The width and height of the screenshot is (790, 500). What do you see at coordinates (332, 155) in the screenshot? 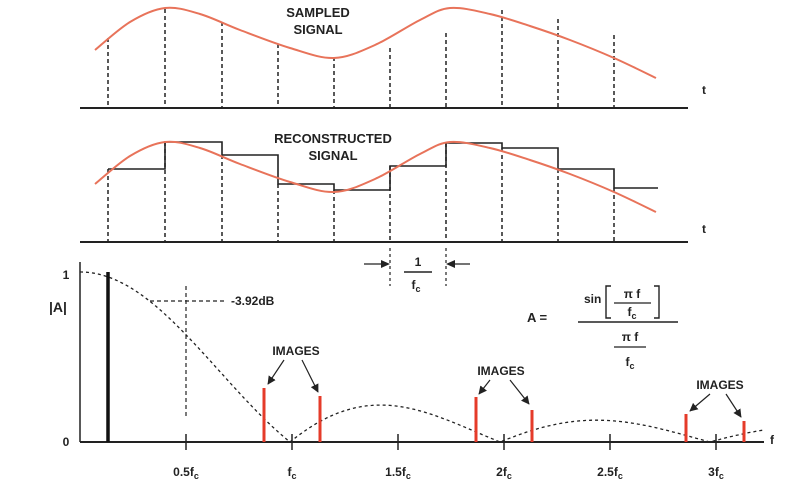
I see `reconstructed-title-line2: SIGNAL` at bounding box center [332, 155].